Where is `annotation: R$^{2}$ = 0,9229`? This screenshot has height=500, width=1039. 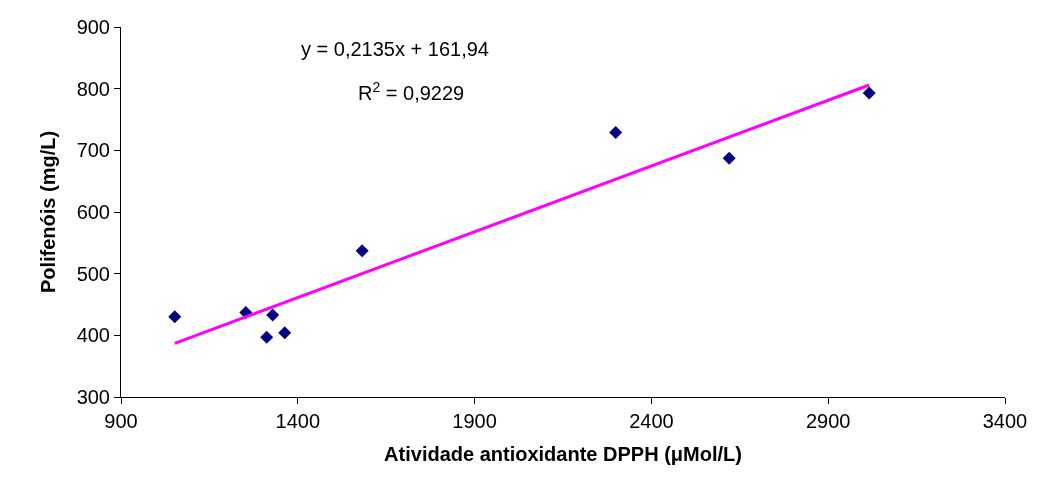 annotation: R$^{2}$ = 0,9229 is located at coordinates (411, 92).